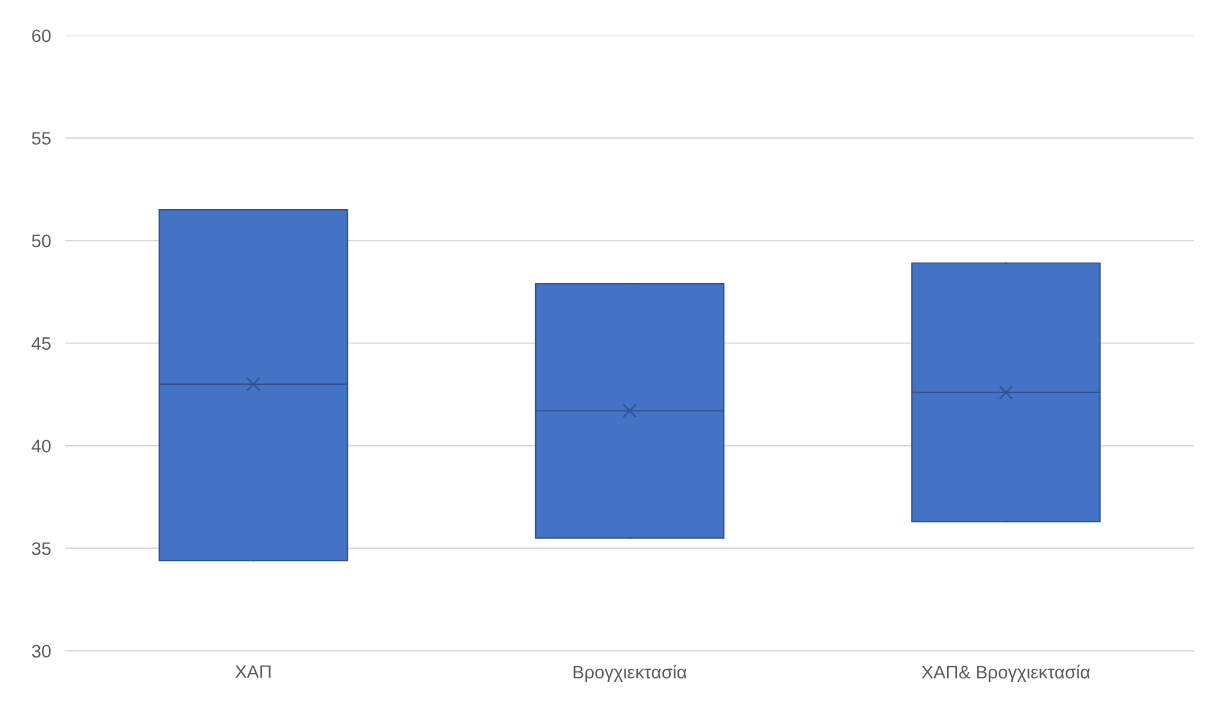 The height and width of the screenshot is (709, 1231). Describe the element at coordinates (41, 446) in the screenshot. I see `y-tick-label: 40` at that location.